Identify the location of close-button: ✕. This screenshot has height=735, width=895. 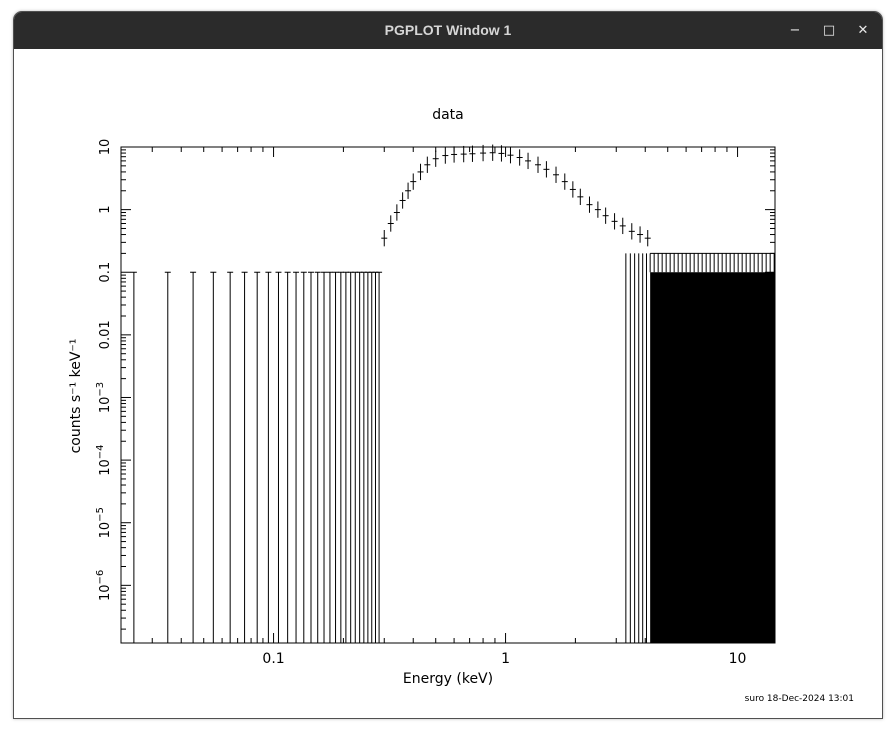
(863, 30).